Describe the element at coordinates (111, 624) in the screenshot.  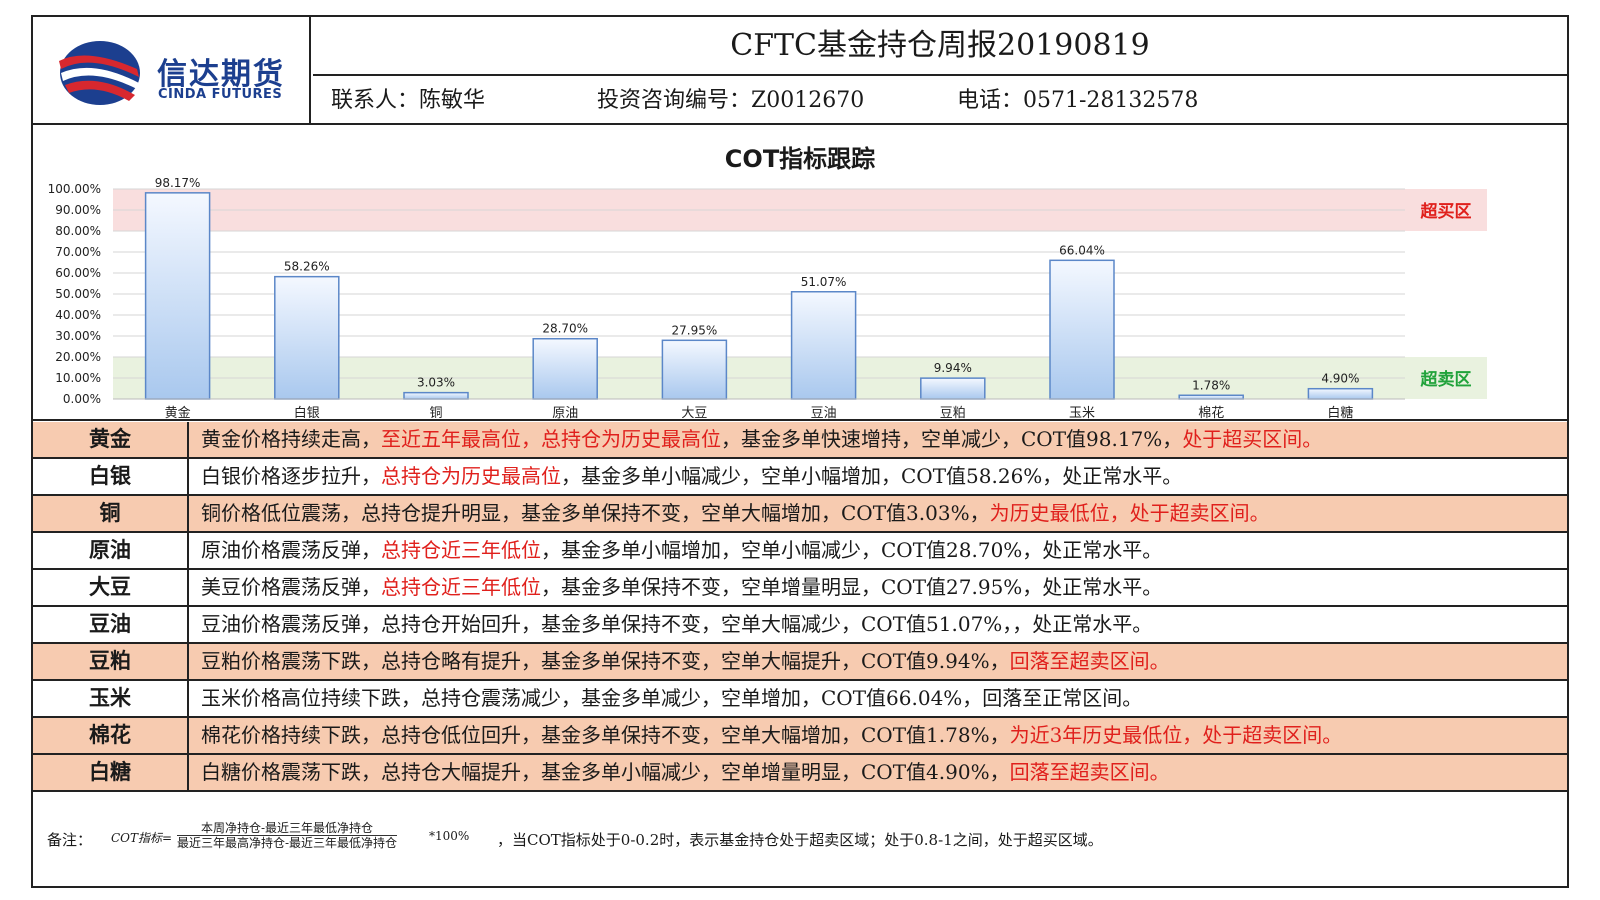
I see `commodity-name: 豆油` at that location.